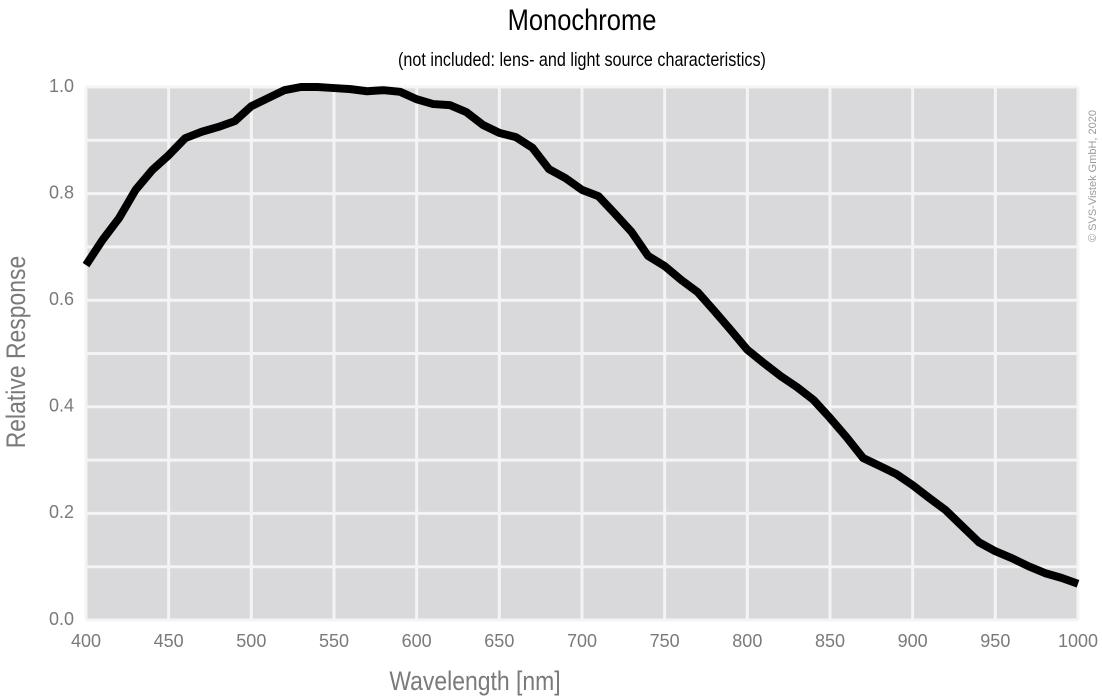 The image size is (1102, 700). Describe the element at coordinates (995, 641) in the screenshot. I see `x-tick-label: 950` at that location.